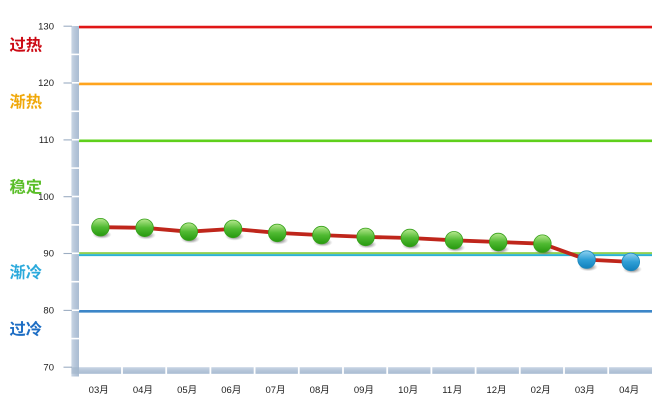  What do you see at coordinates (46, 83) in the screenshot?
I see `y-axis-label: 120` at bounding box center [46, 83].